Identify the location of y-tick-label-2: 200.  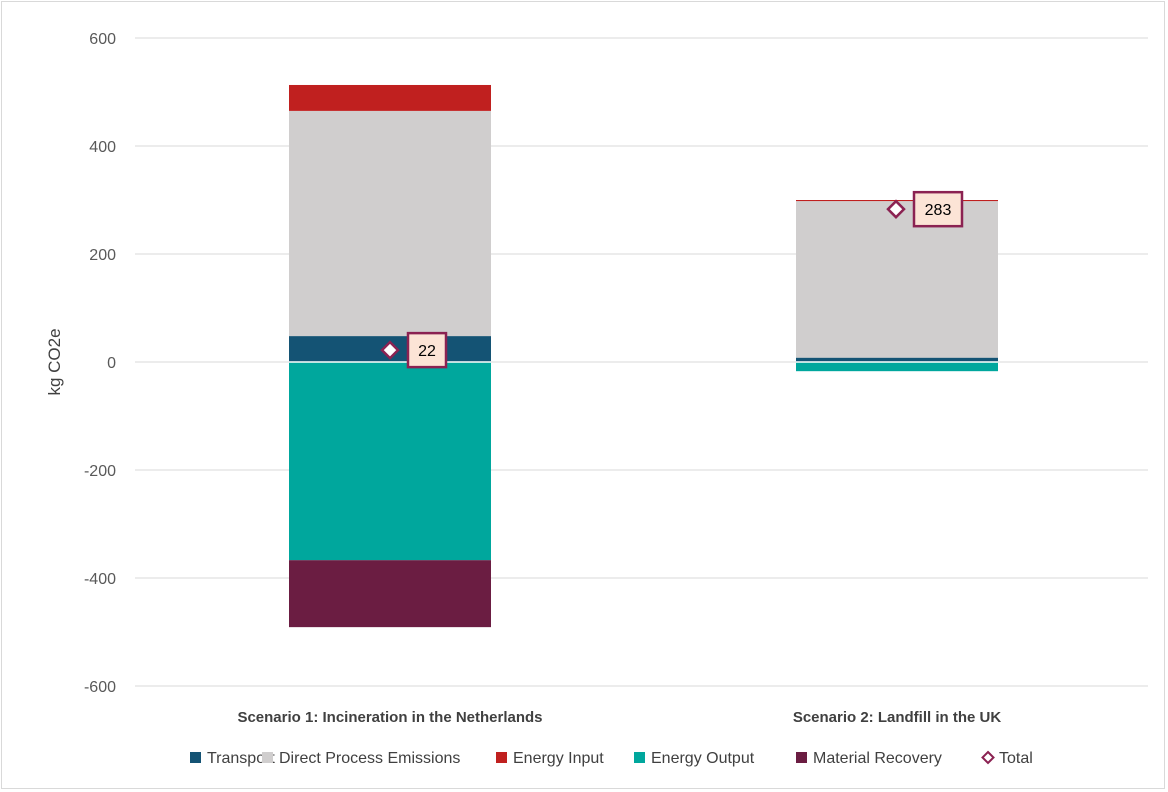
(102, 255).